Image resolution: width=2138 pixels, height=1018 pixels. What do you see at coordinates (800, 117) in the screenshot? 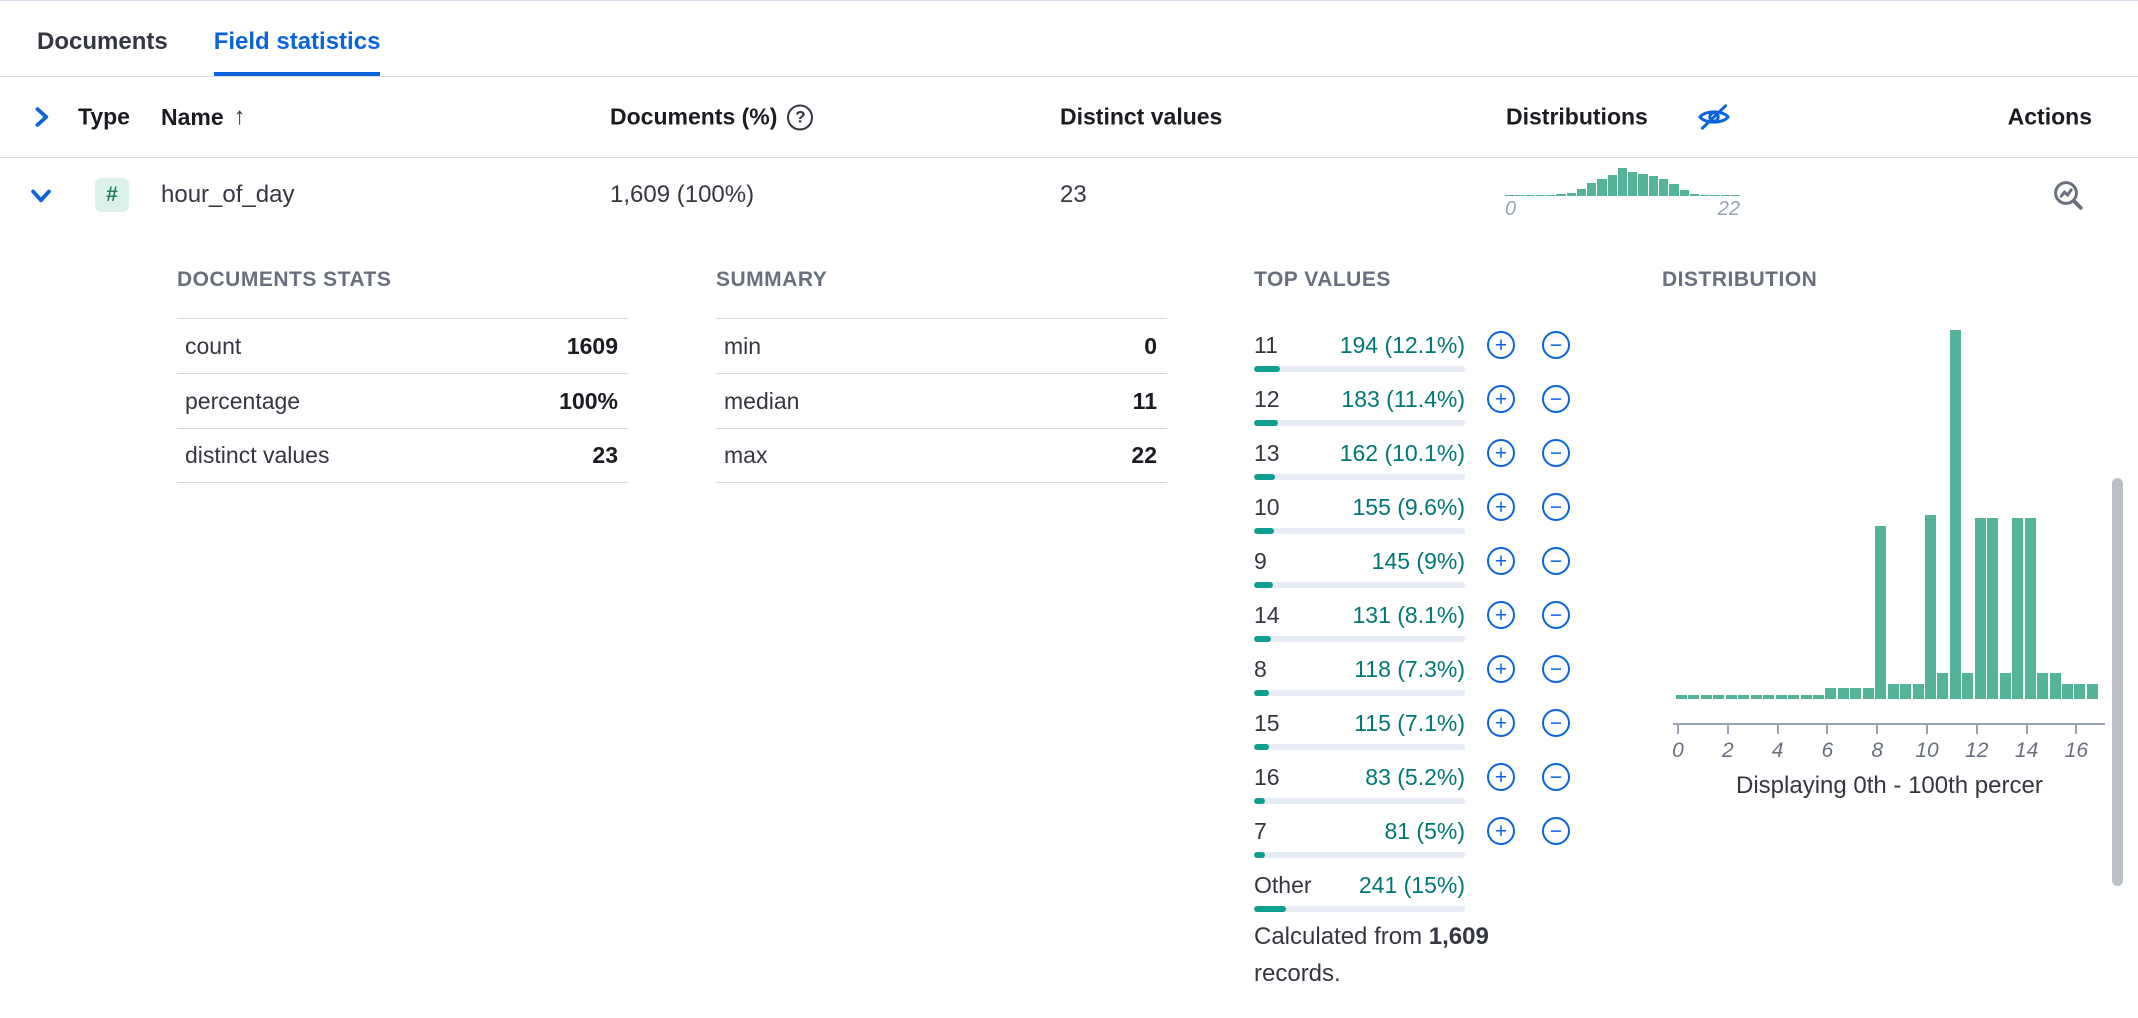
I see `help-icon: ?` at bounding box center [800, 117].